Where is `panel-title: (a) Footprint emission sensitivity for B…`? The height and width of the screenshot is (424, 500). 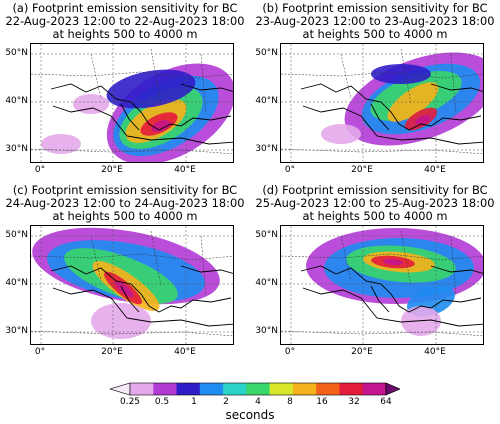 panel-title: (a) Footprint emission sensitivity for B… is located at coordinates (125, 21).